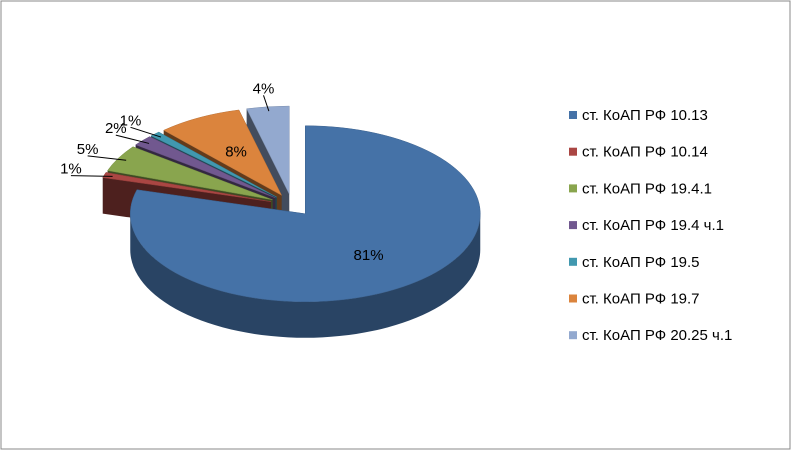  I want to click on legend-label: ст. КоАП РФ 19.4.1, so click(647, 188).